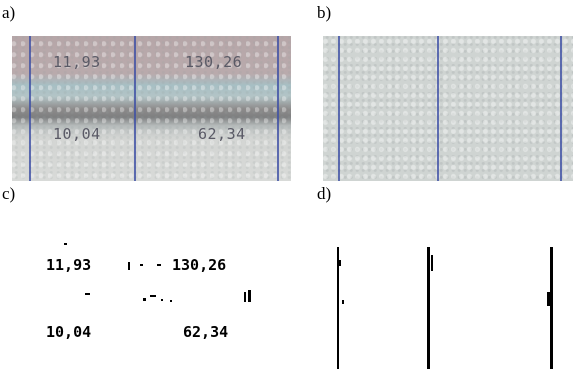  What do you see at coordinates (9, 12) in the screenshot?
I see `panel-label-a: a)` at bounding box center [9, 12].